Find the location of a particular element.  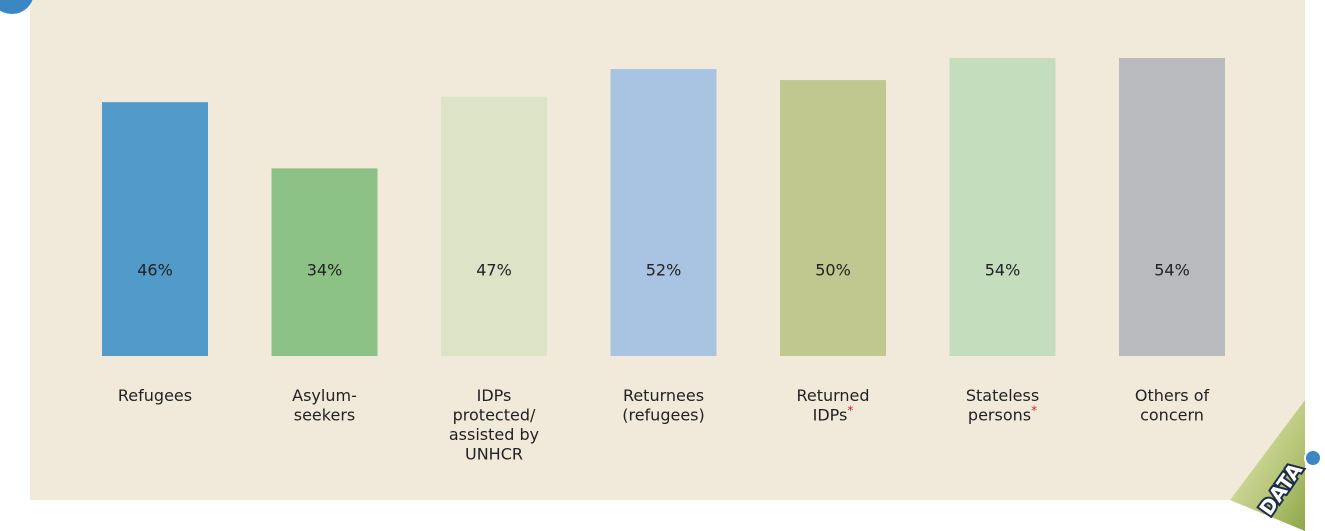

page-curl is located at coordinates (1267, 465).